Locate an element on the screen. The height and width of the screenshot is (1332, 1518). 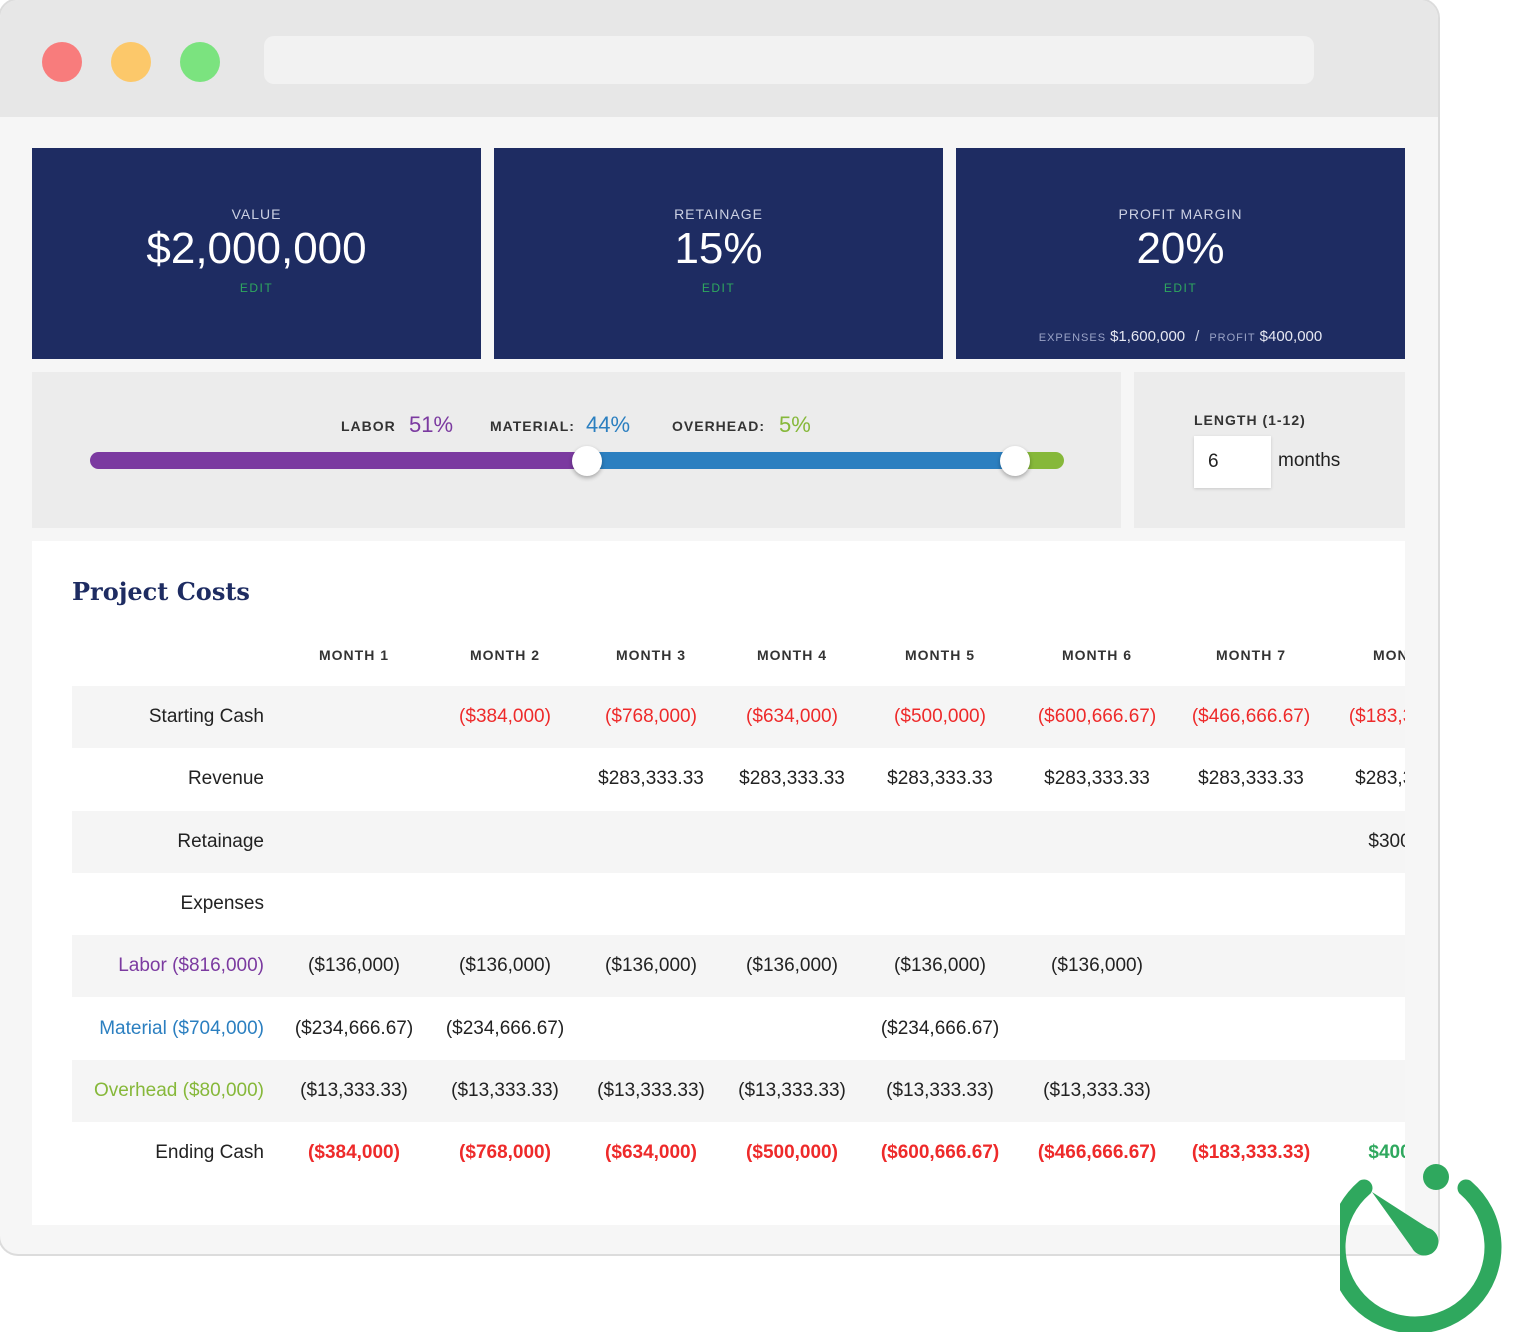
month-header: MONTH 7 is located at coordinates (1251, 655).